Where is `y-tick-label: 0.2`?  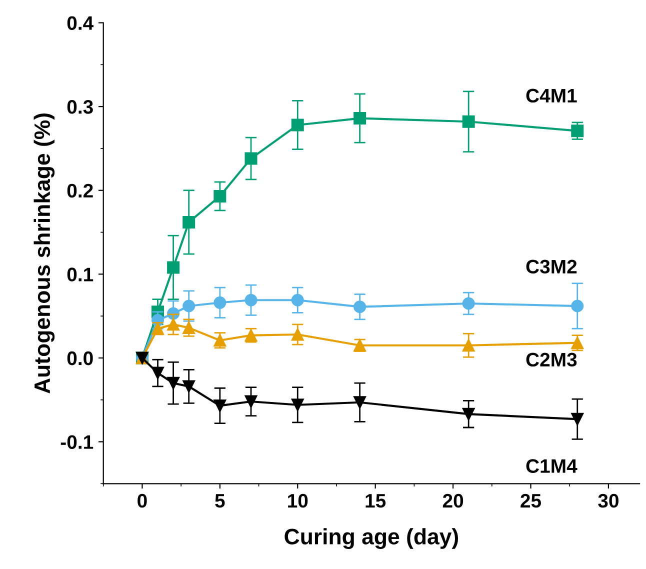 y-tick-label: 0.2 is located at coordinates (80, 191).